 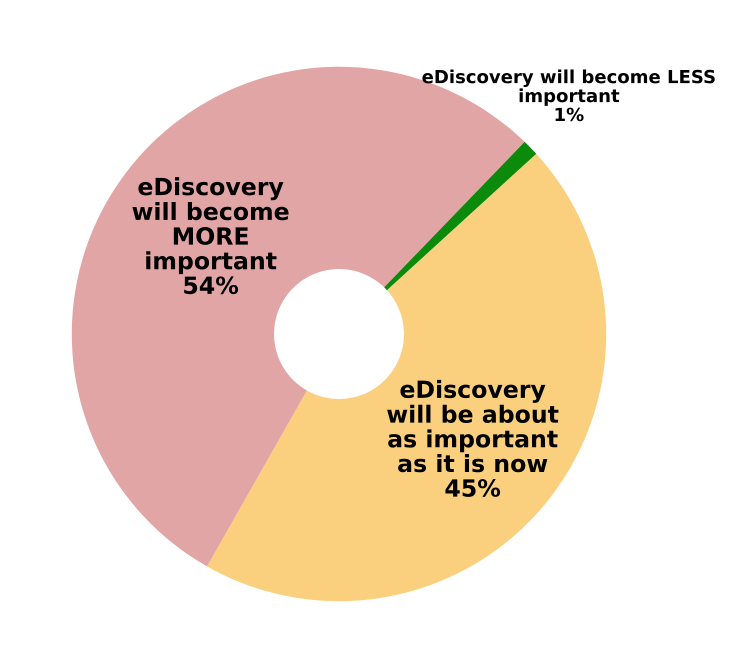 I want to click on data-label: 54%, so click(x=211, y=285).